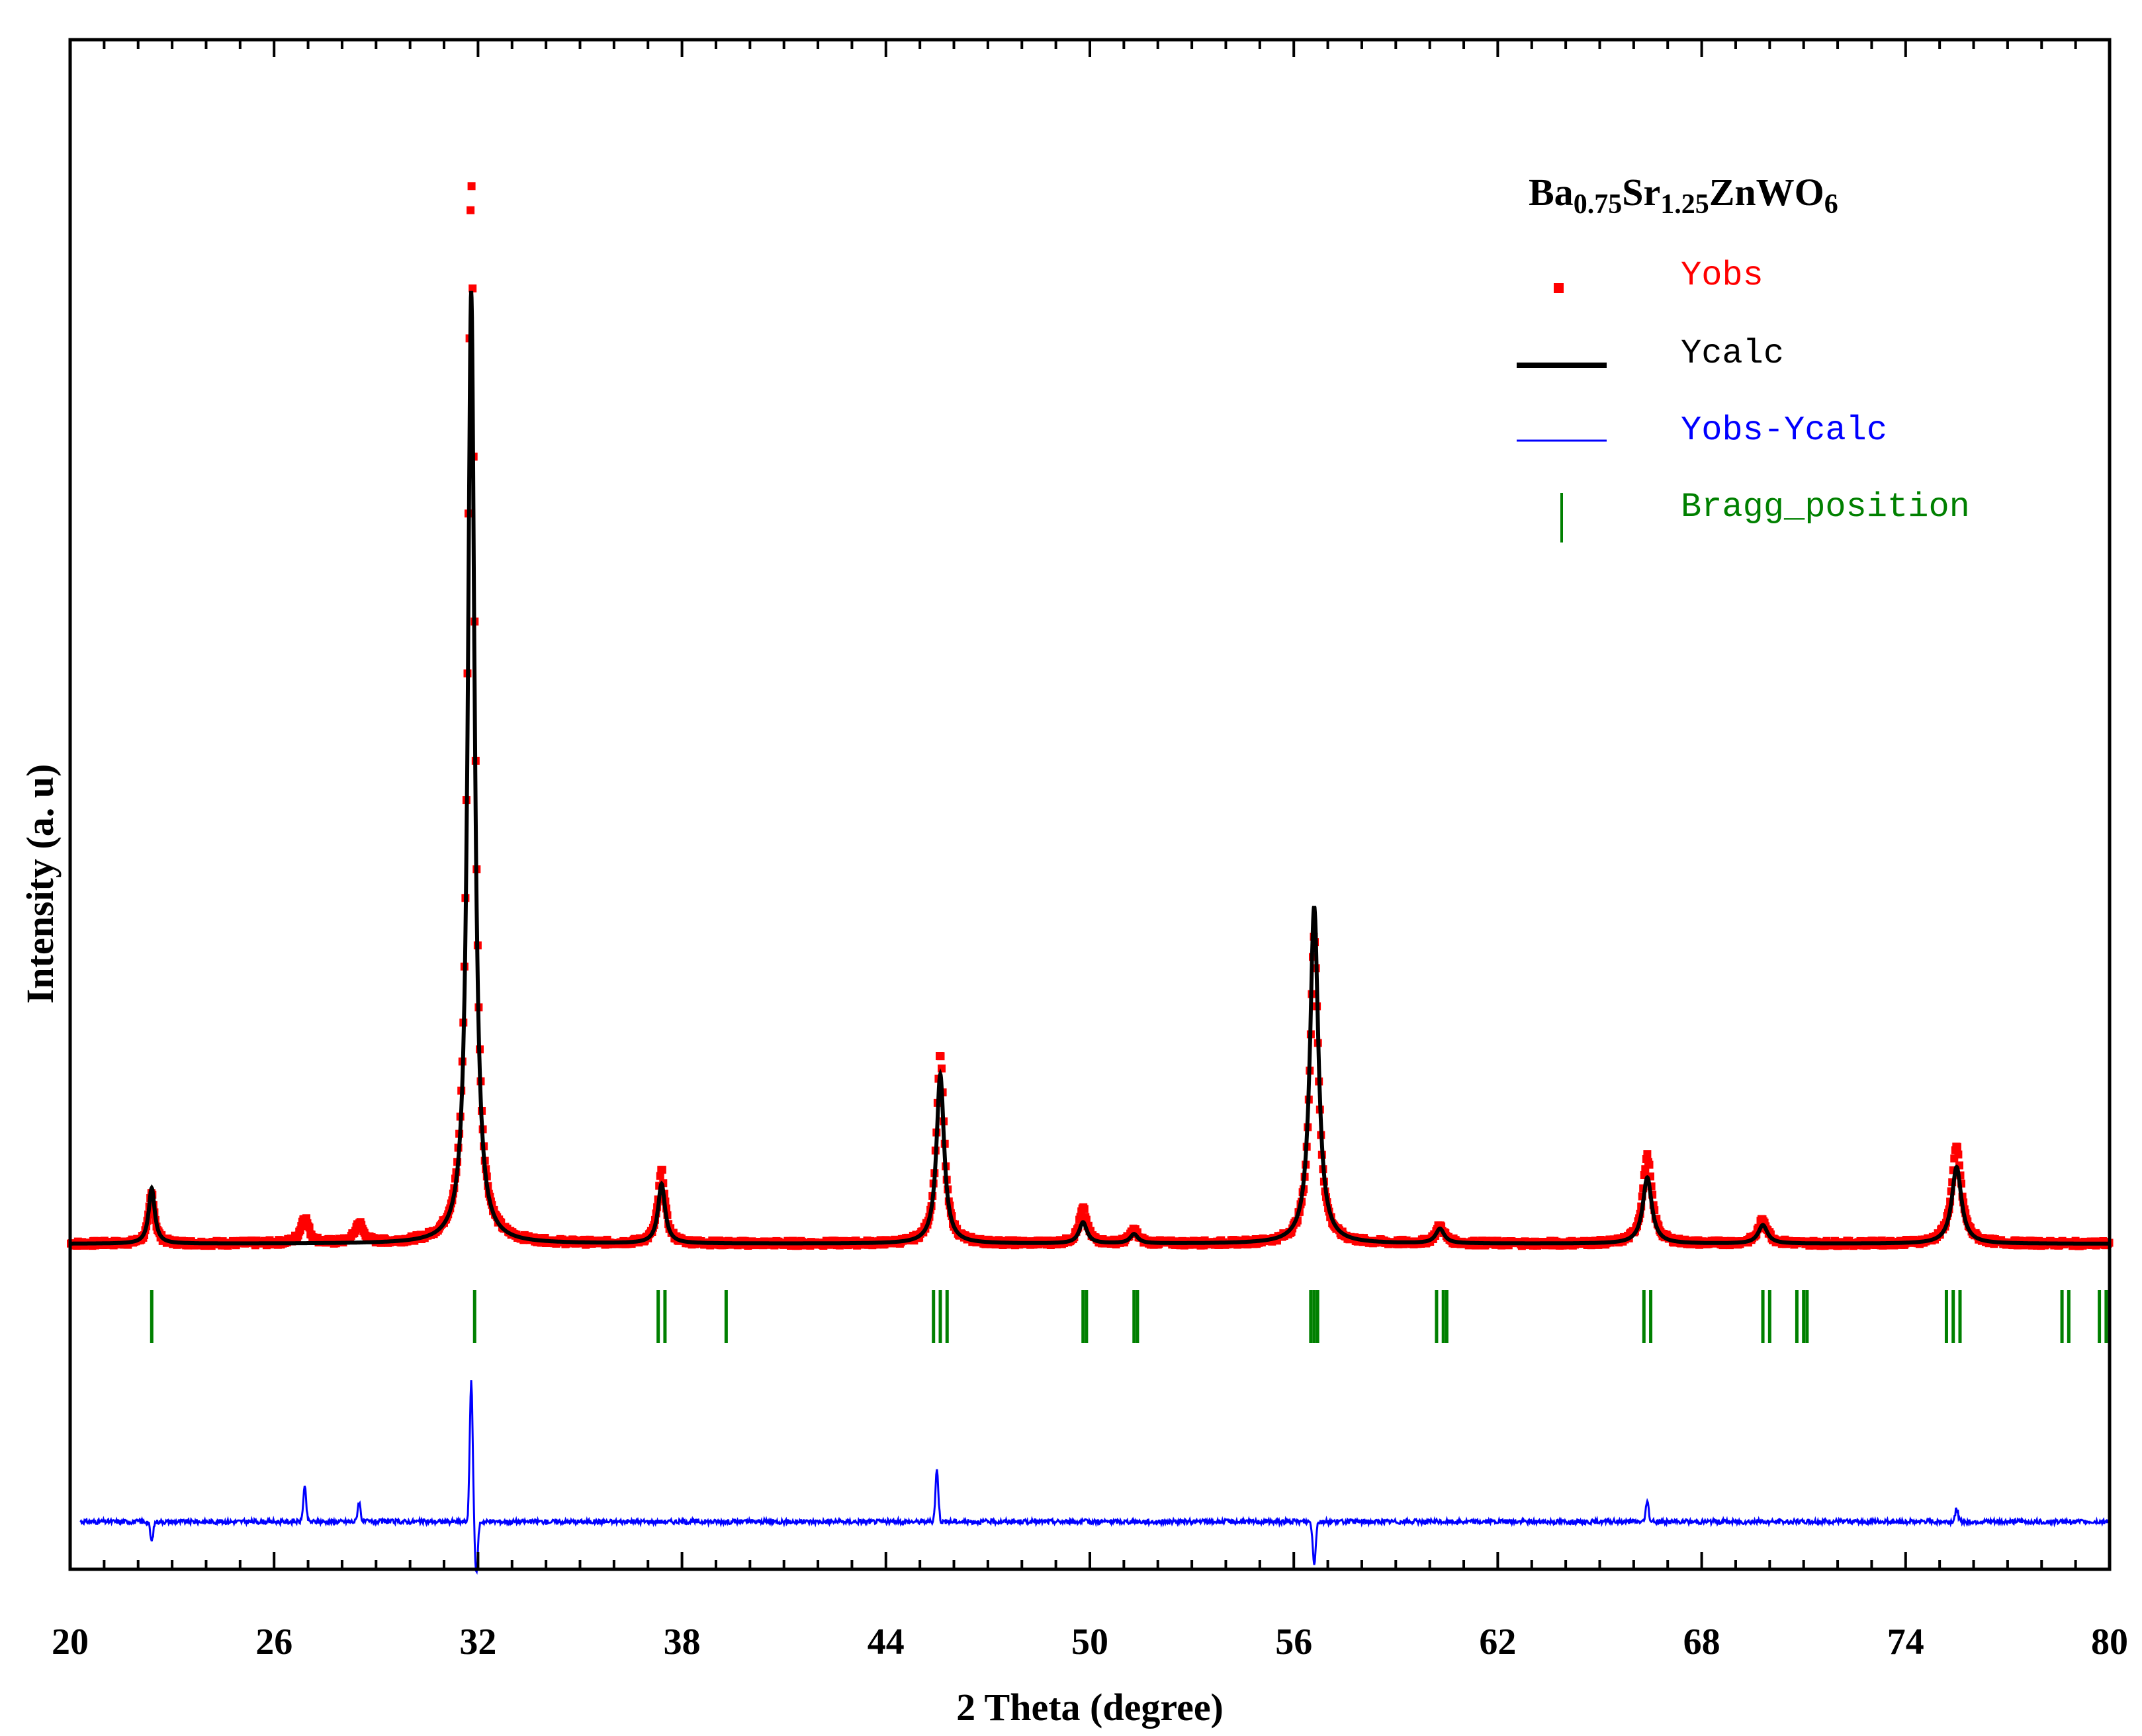 The image size is (2142, 1736). Describe the element at coordinates (70, 1642) in the screenshot. I see `x-tick-label: 20` at that location.